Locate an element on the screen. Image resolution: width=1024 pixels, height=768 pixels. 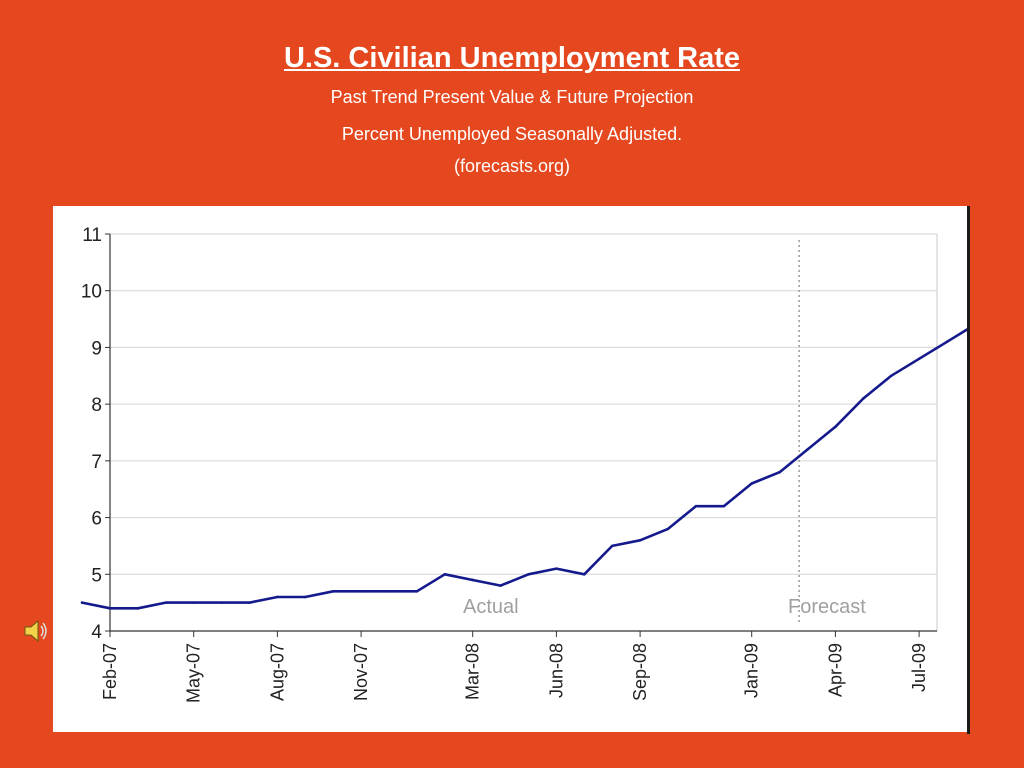
y-tick-label: 6 is located at coordinates (96, 519).